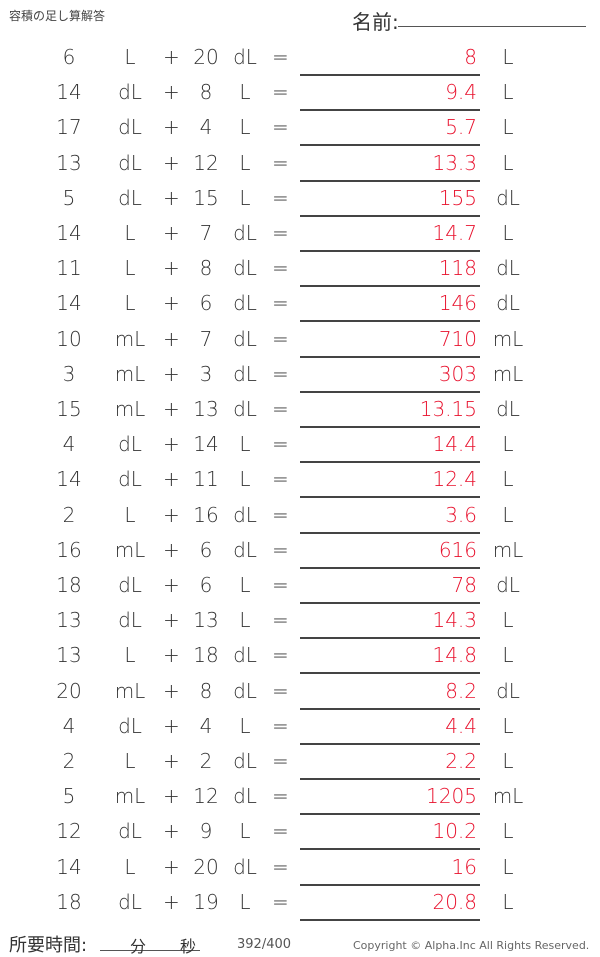 The width and height of the screenshot is (600, 957). I want to click on second-quantity: 9, so click(206, 831).